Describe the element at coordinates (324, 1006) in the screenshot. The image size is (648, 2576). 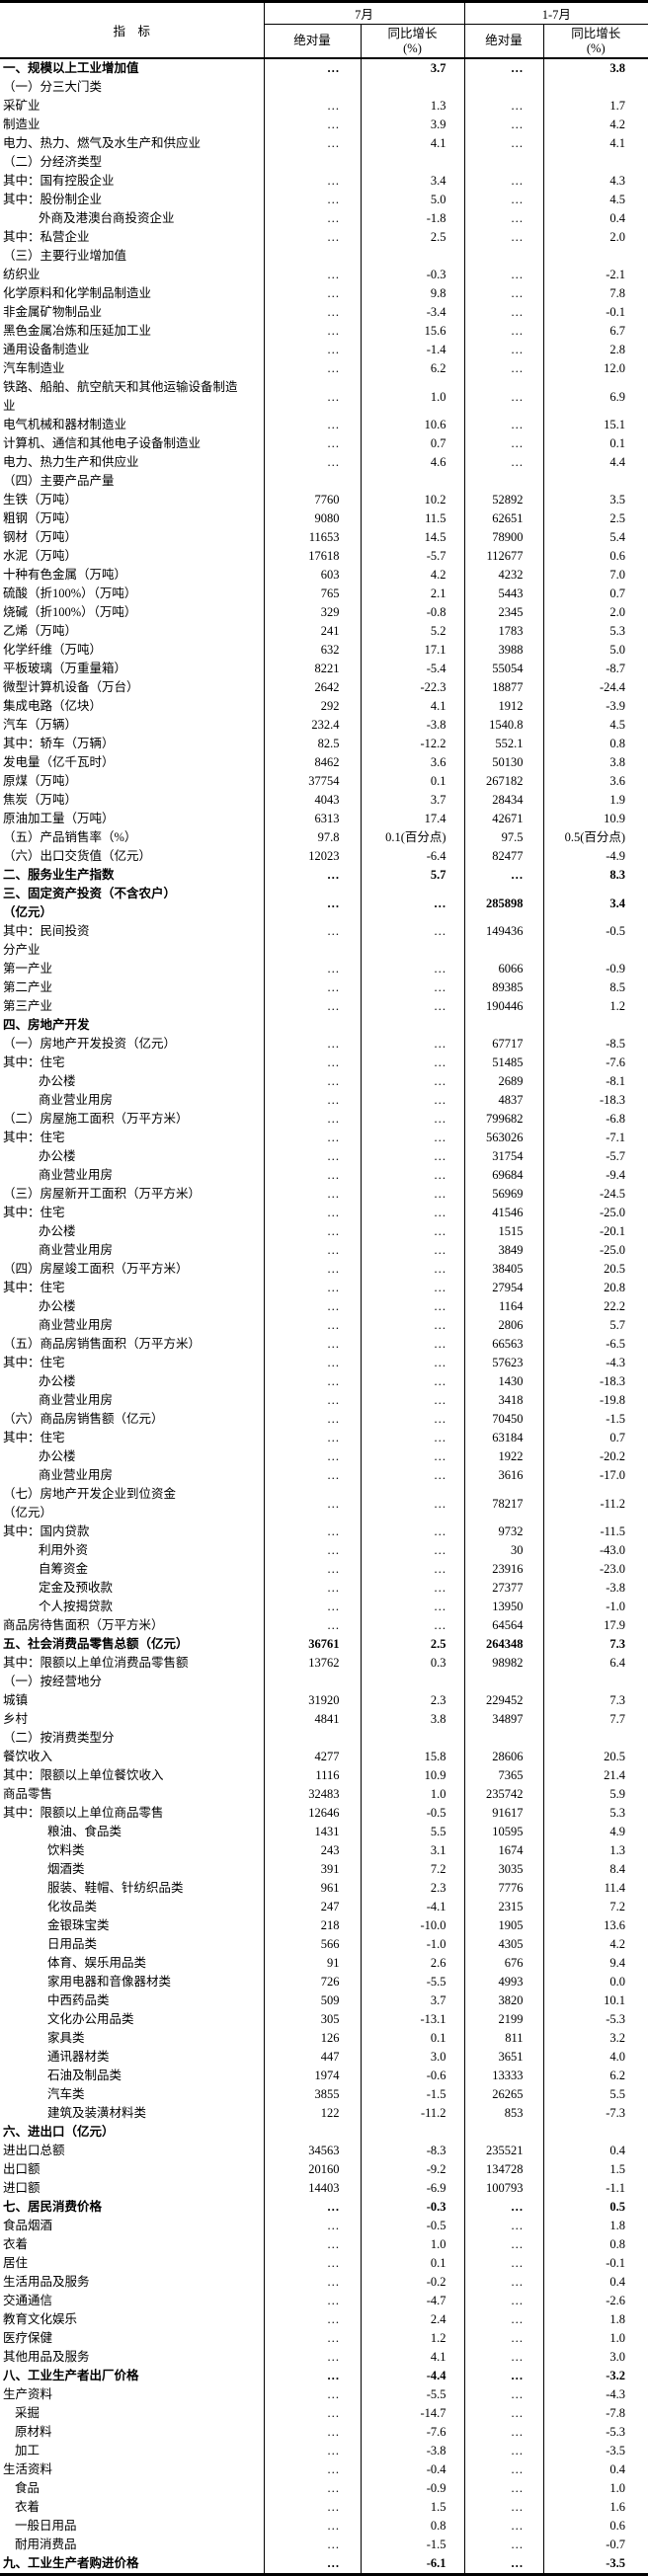
I see `table-row: 第三产业…… 190446 1.2` at that location.